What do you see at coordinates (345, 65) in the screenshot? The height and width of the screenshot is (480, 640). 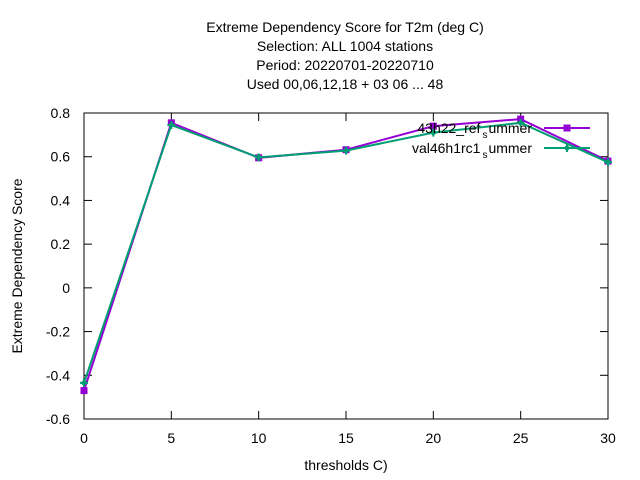 I see `title-line: Period: 20220701-20220710` at bounding box center [345, 65].